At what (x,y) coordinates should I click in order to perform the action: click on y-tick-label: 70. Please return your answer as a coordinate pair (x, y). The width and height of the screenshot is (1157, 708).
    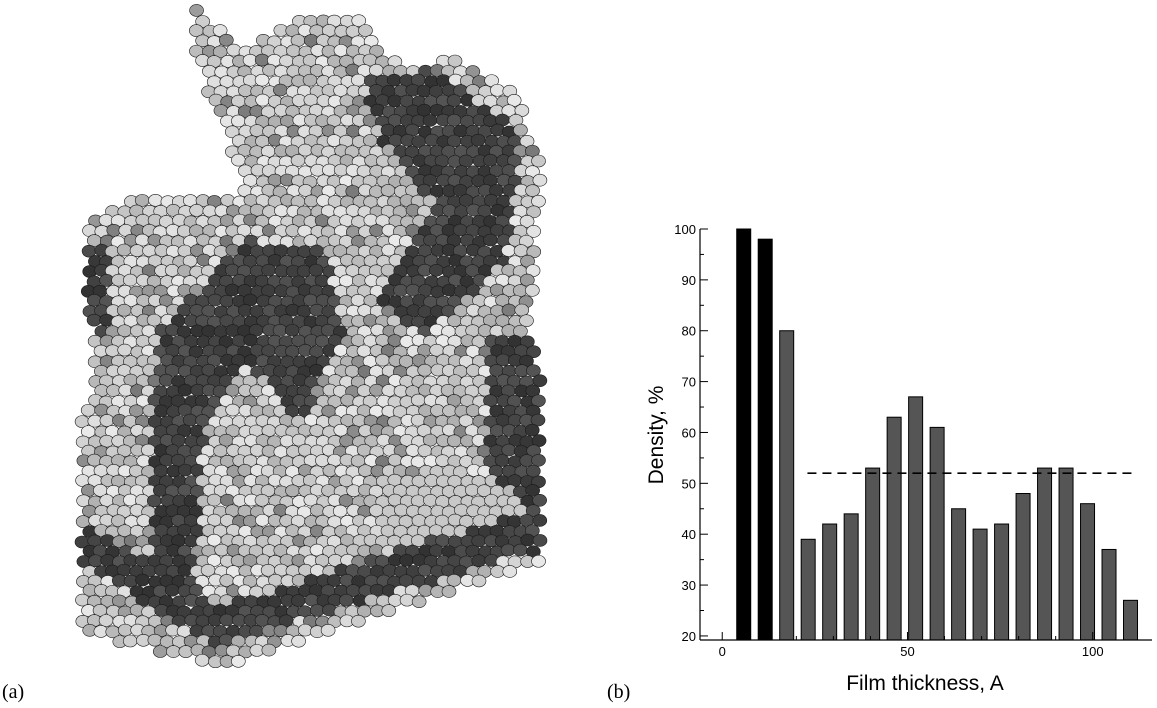
    Looking at the image, I should click on (689, 382).